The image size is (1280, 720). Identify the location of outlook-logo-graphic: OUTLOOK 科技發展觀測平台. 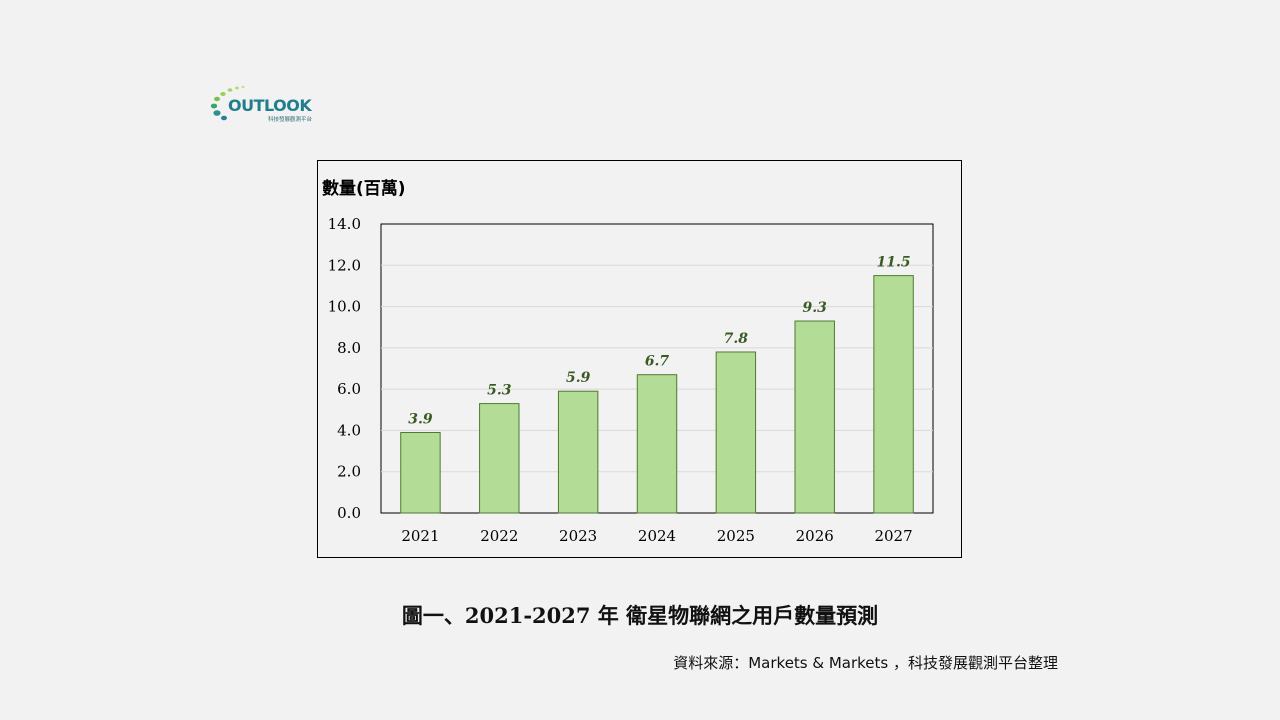
(261, 104).